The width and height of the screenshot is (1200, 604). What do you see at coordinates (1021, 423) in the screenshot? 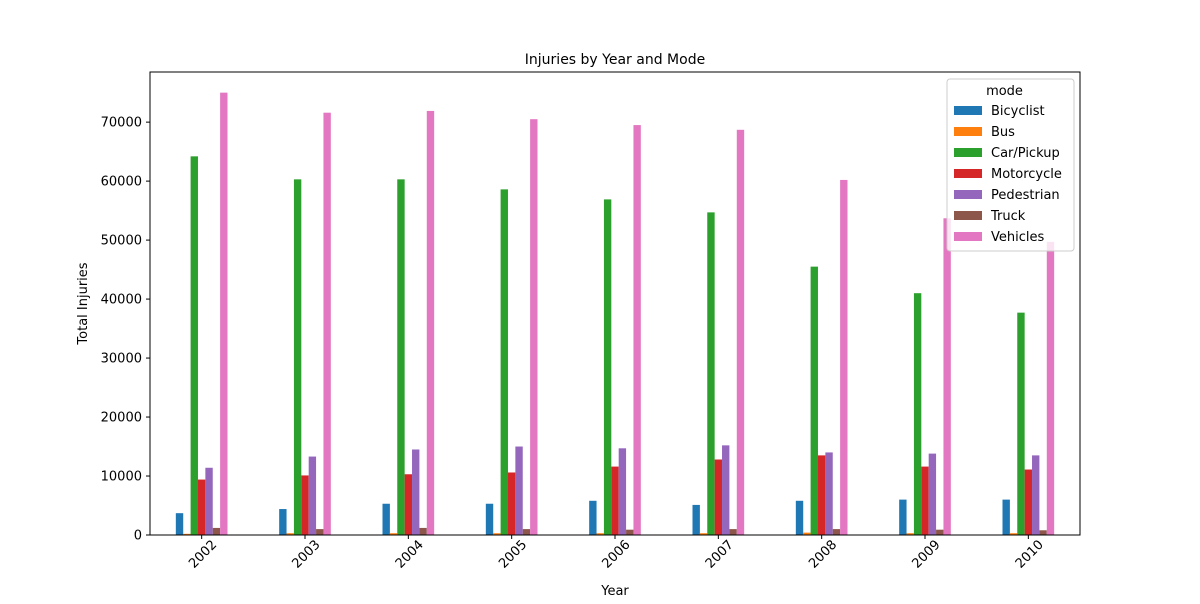
I see `bar-car-pickup-2010` at bounding box center [1021, 423].